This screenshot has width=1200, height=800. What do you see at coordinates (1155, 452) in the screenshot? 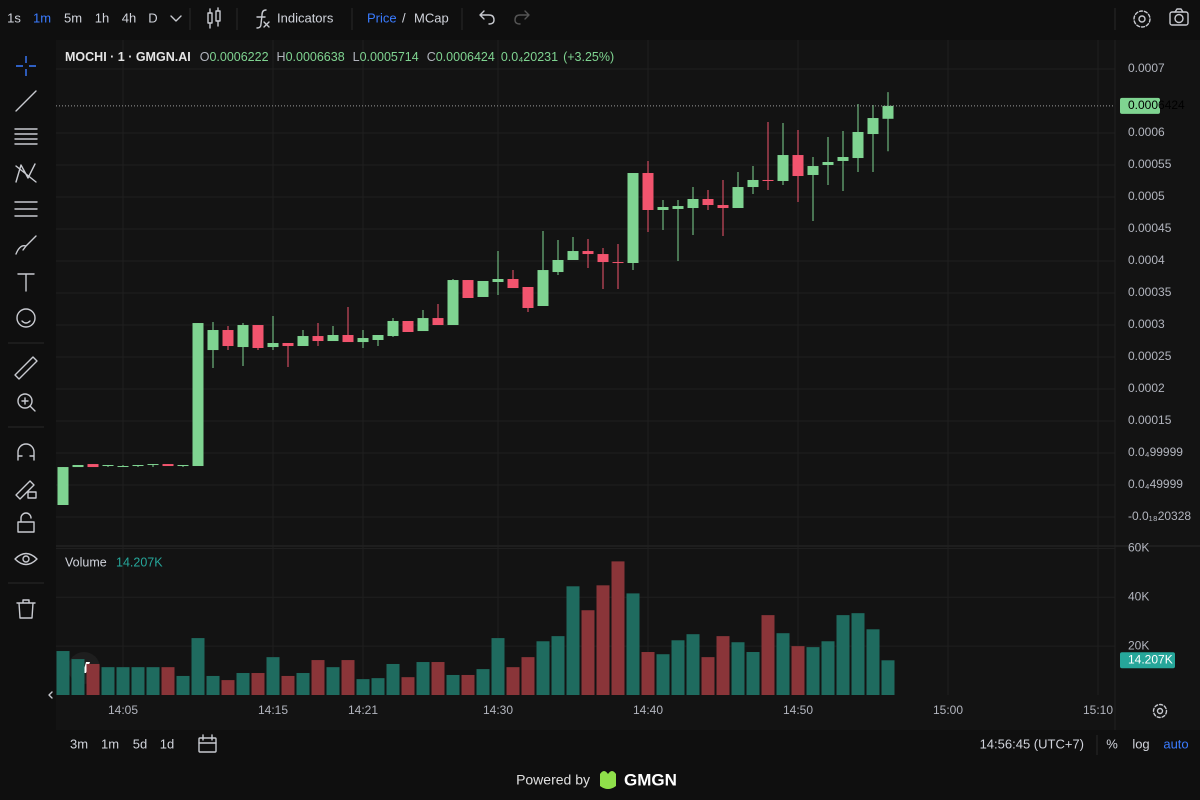
I see `y-tick-label: 0.0₄99999` at bounding box center [1155, 452].